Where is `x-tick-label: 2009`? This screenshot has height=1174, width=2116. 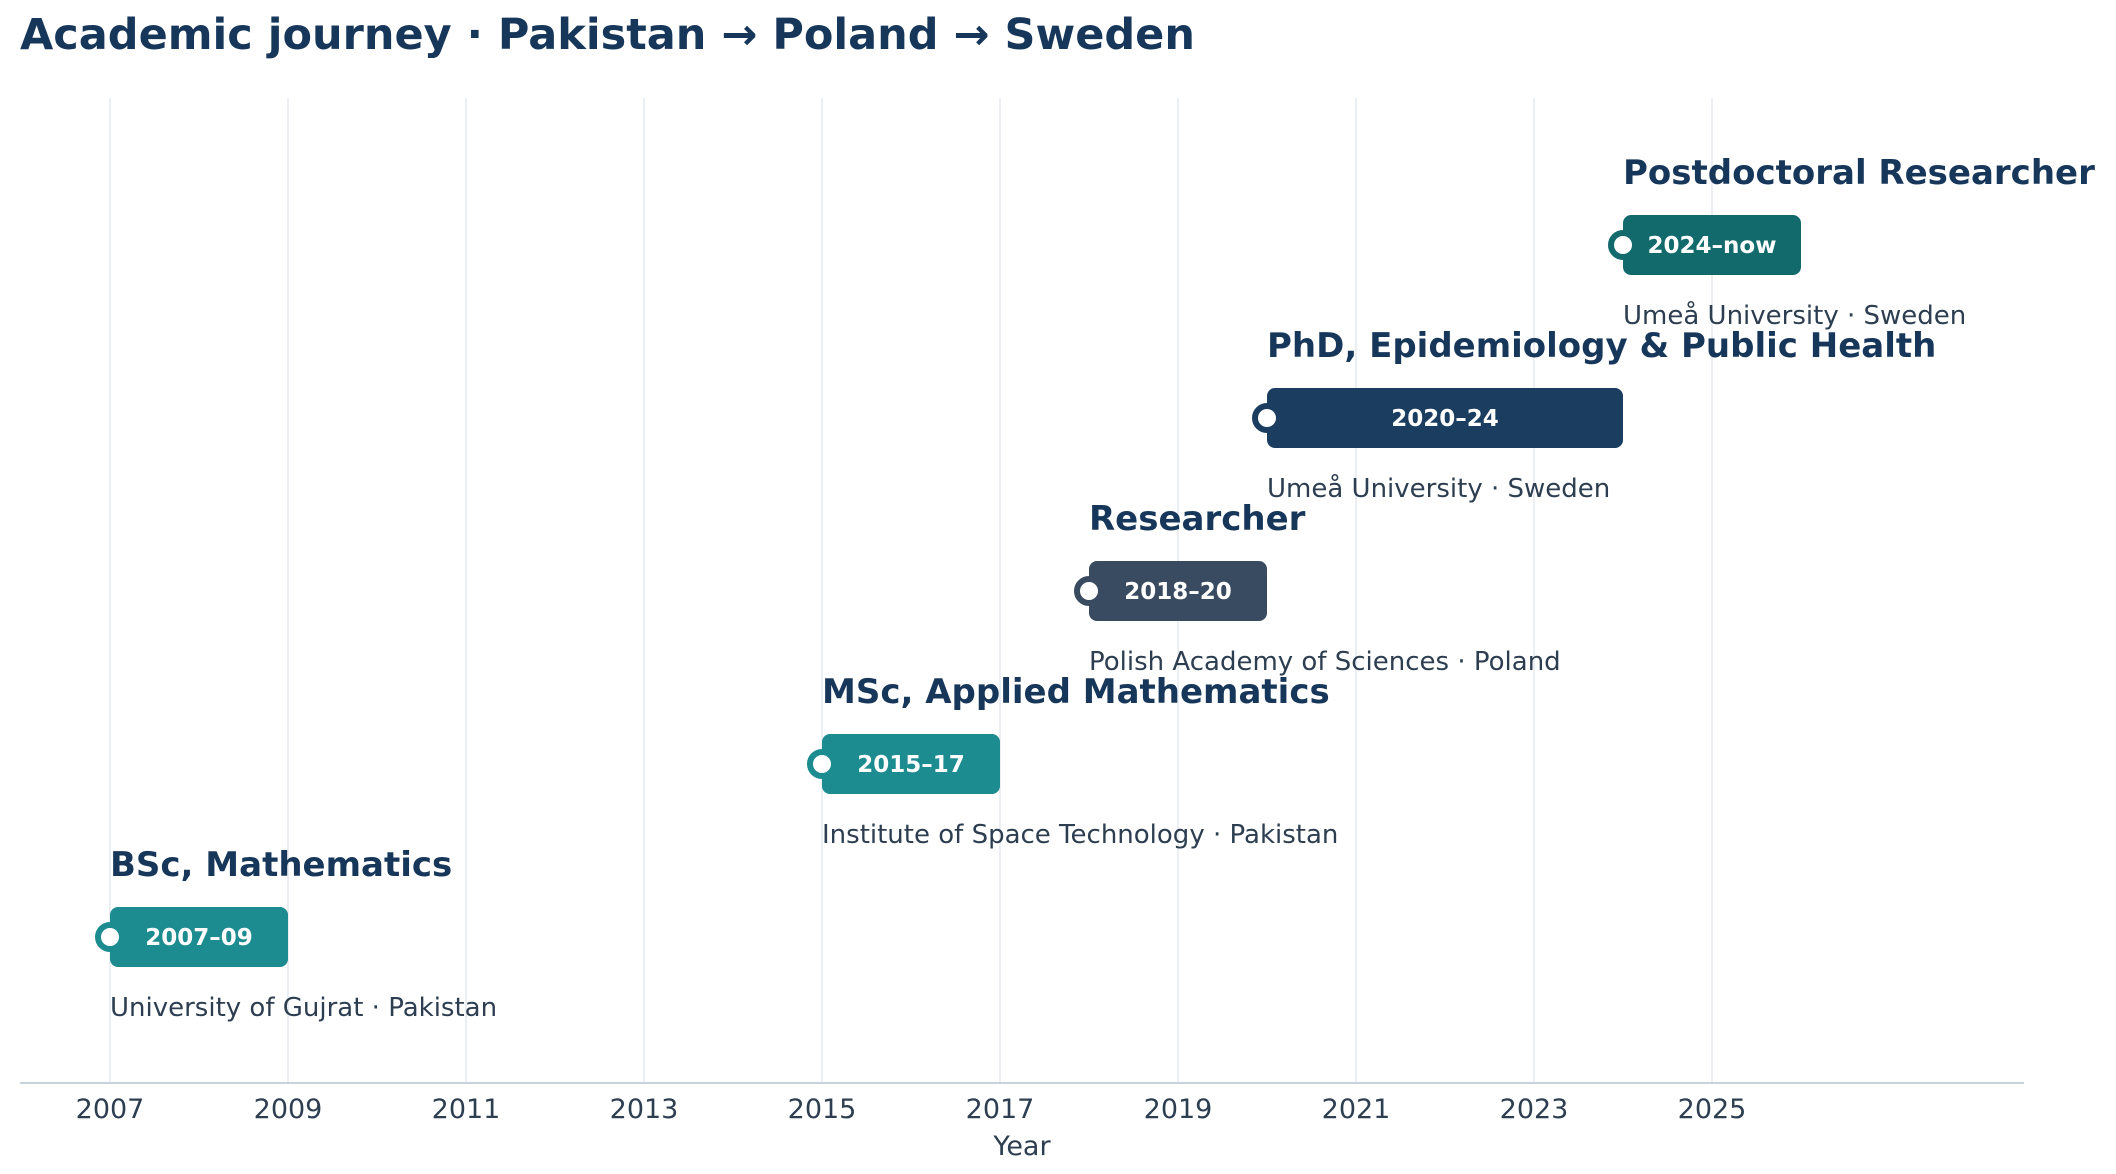 x-tick-label: 2009 is located at coordinates (288, 1109).